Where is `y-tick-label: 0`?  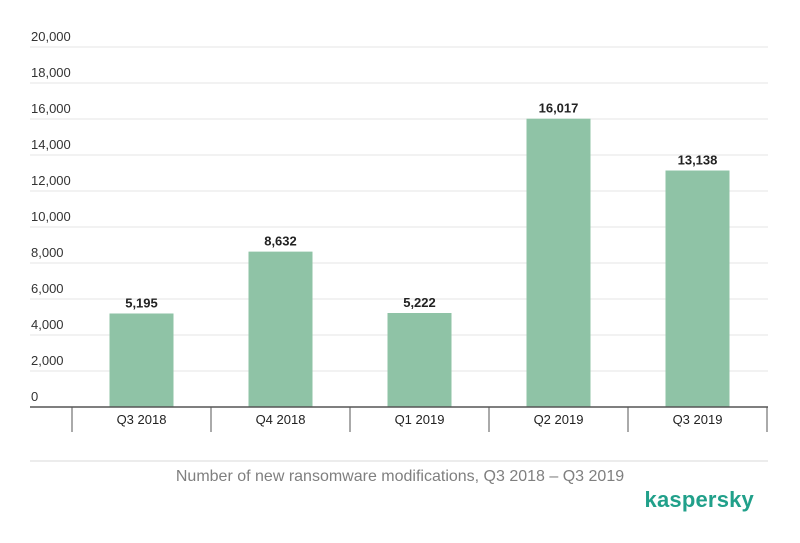
y-tick-label: 0 is located at coordinates (34, 396).